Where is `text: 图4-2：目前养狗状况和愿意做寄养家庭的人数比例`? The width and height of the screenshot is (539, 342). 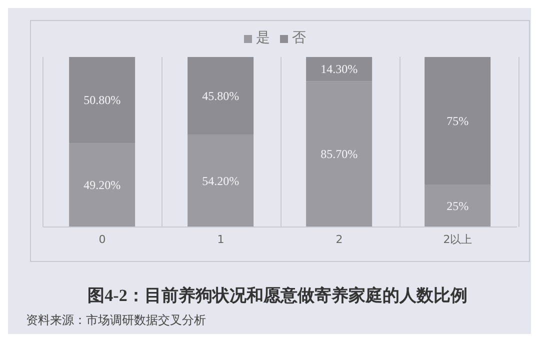 text: 图4-2：目前养狗状况和愿意做寄养家庭的人数比例 is located at coordinates (277, 296).